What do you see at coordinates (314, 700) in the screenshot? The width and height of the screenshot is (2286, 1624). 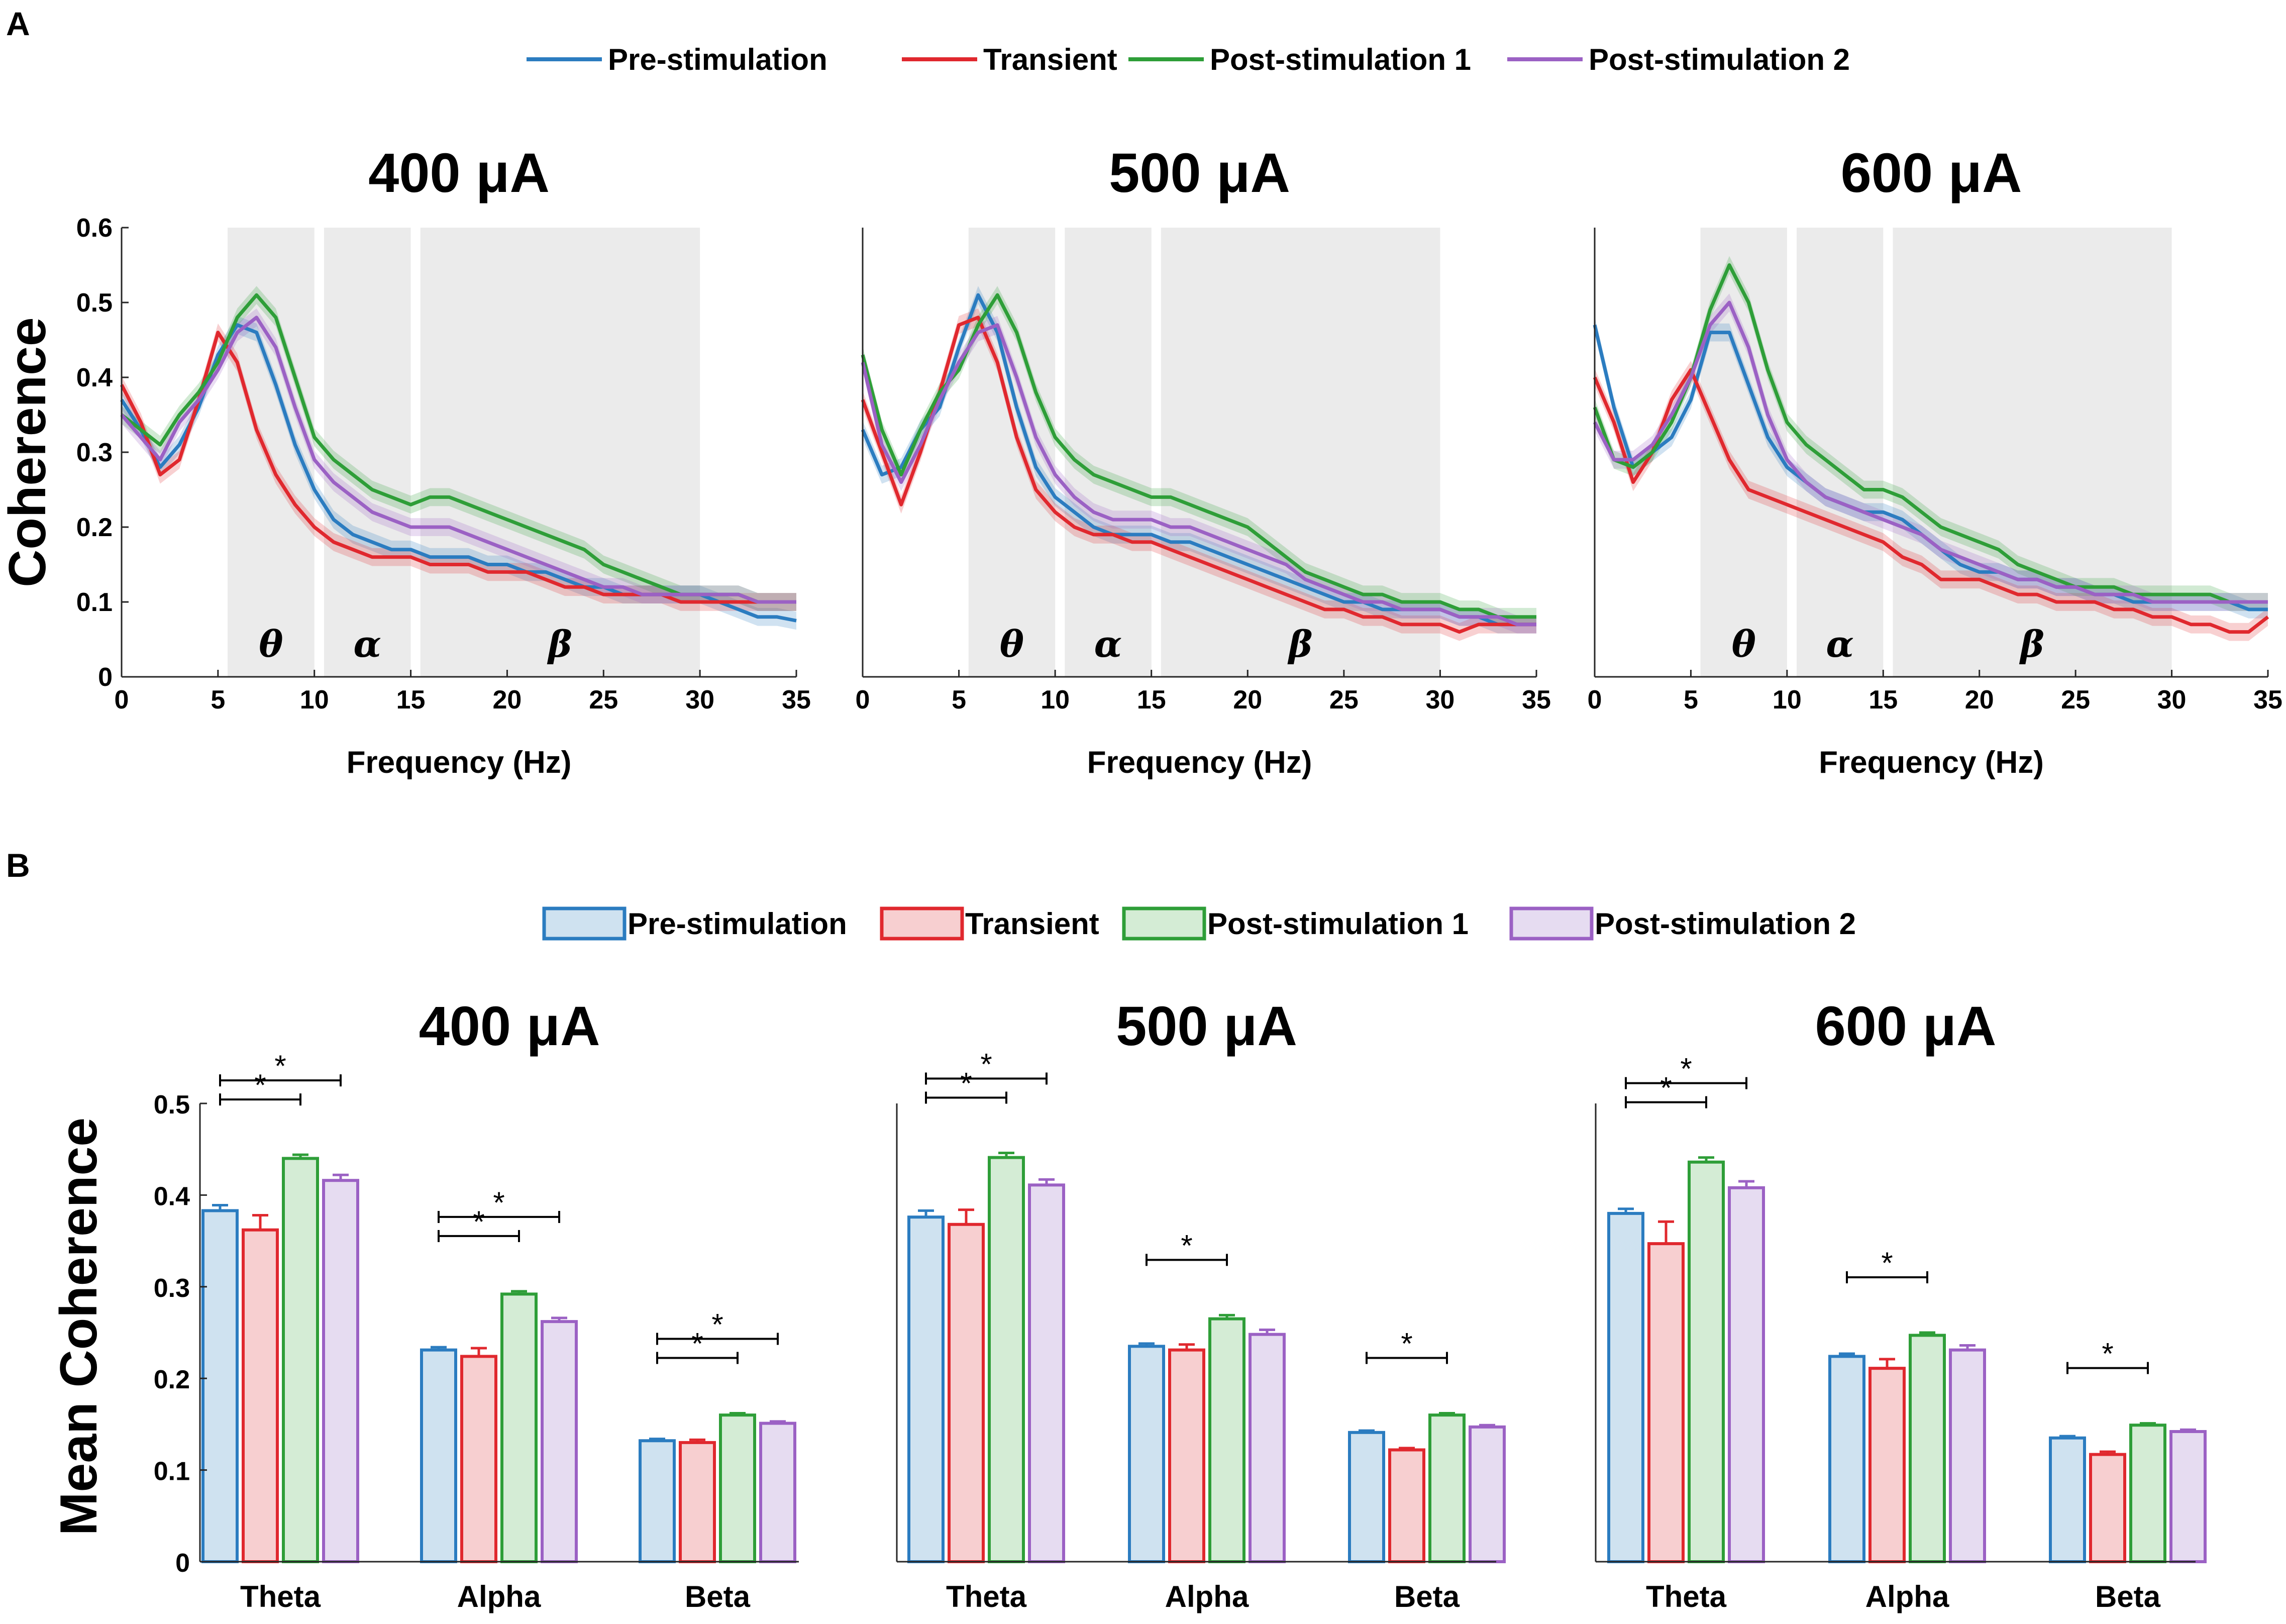 I see `x-tick-label: 10` at bounding box center [314, 700].